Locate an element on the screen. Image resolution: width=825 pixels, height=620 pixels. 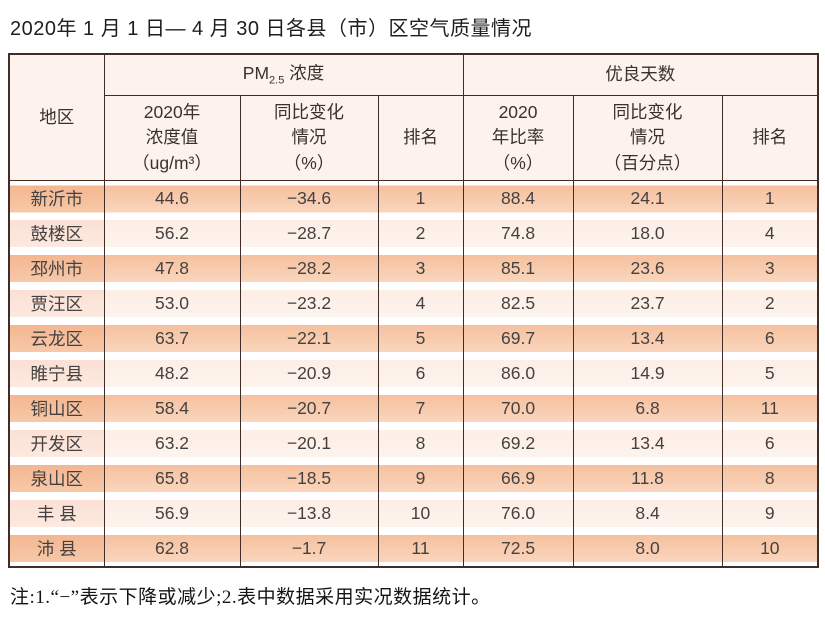
pm-change-cell: −20.7 is located at coordinates (309, 408).